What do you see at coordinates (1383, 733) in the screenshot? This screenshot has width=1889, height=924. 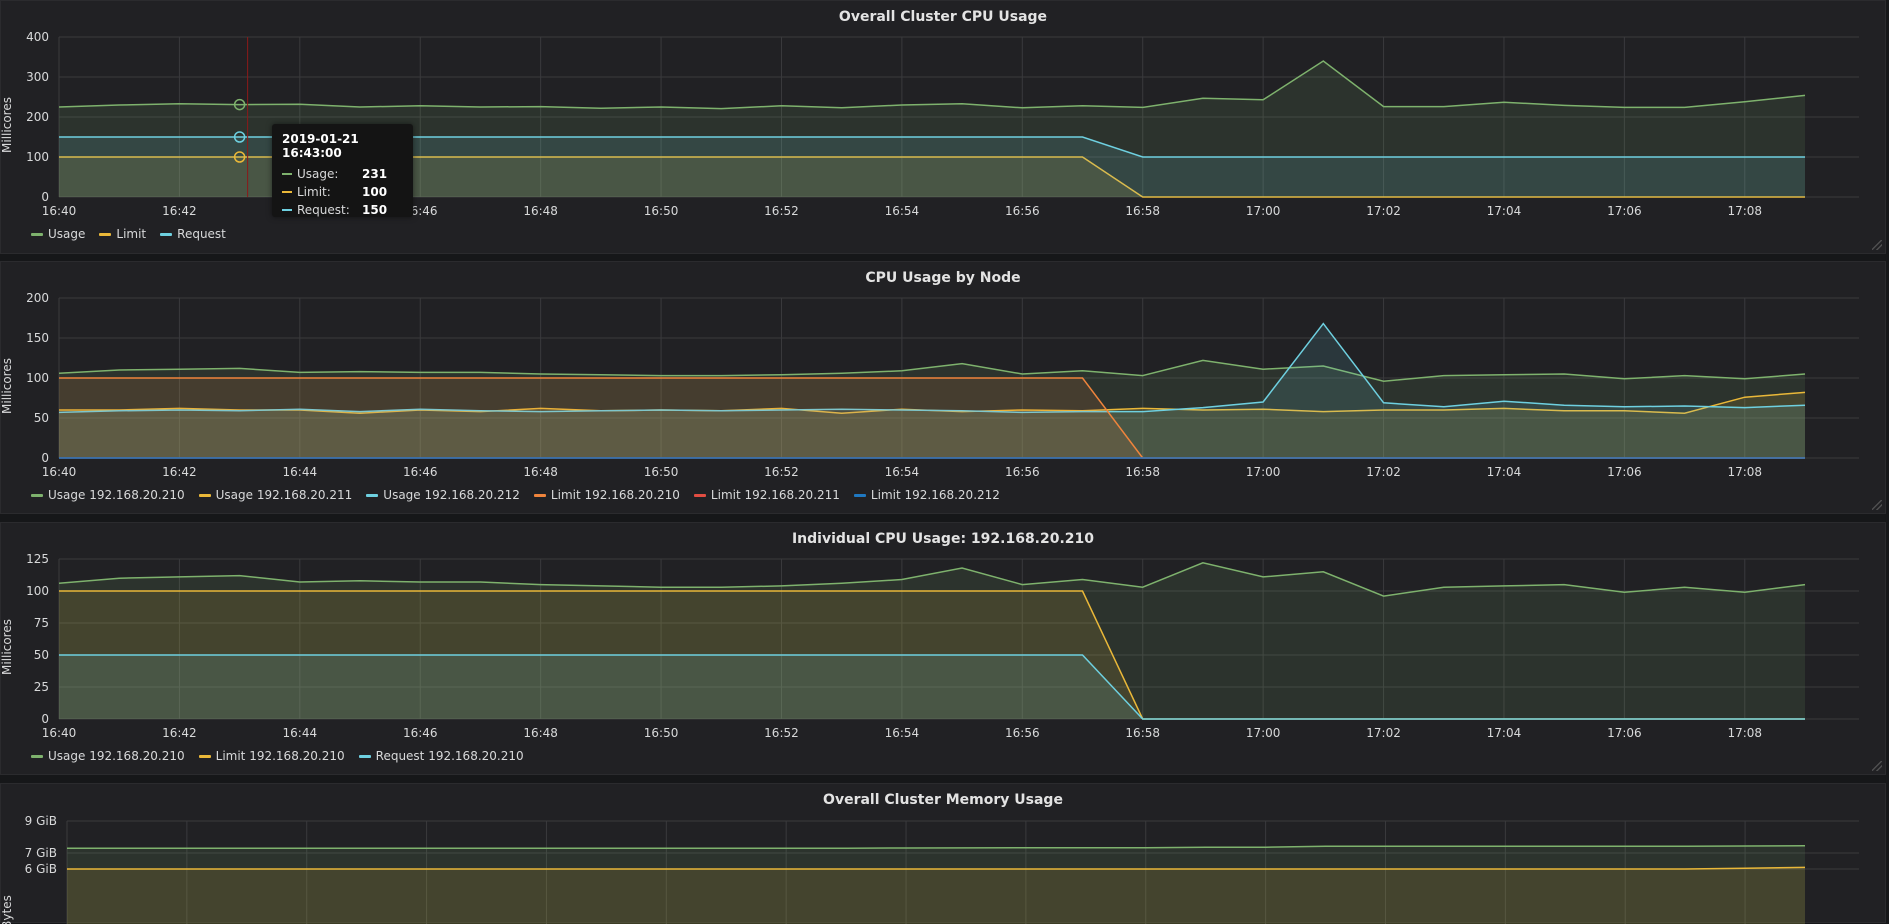 I see `x-tick-label: 17:02` at bounding box center [1383, 733].